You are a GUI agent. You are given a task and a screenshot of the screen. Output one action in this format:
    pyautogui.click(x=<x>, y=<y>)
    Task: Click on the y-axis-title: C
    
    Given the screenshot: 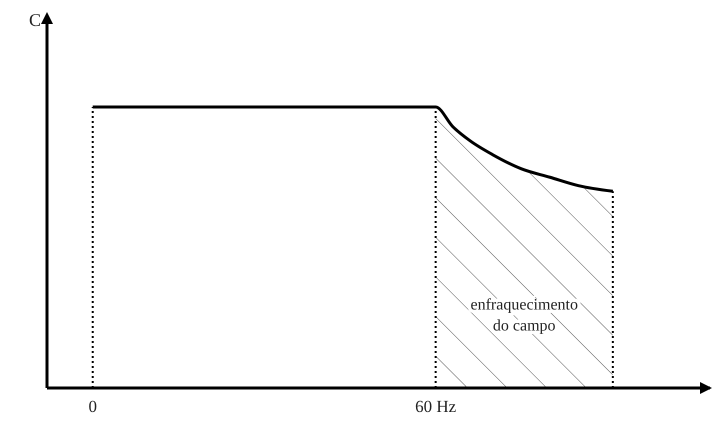 What is the action you would take?
    pyautogui.click(x=35, y=20)
    